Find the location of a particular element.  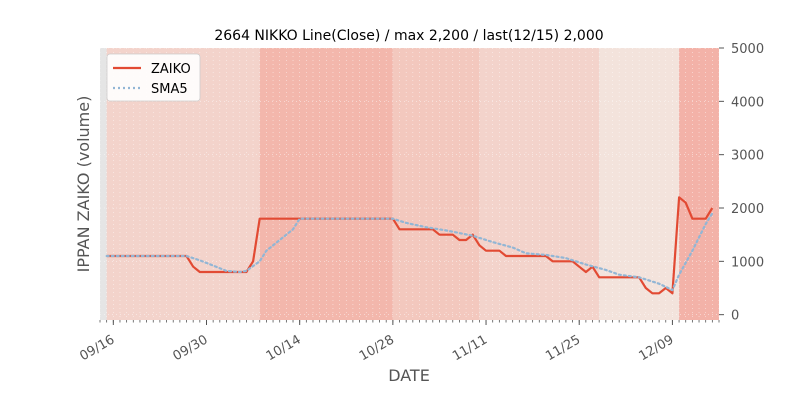

x-tick-label: 10/28 is located at coordinates (377, 348).